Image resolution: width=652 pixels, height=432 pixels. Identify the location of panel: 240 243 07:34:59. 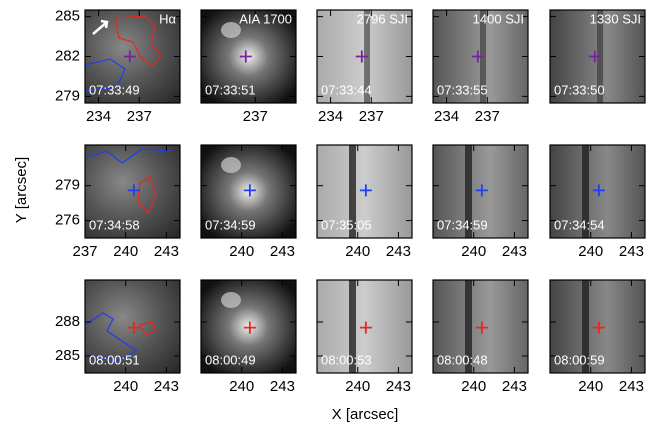
(480, 202).